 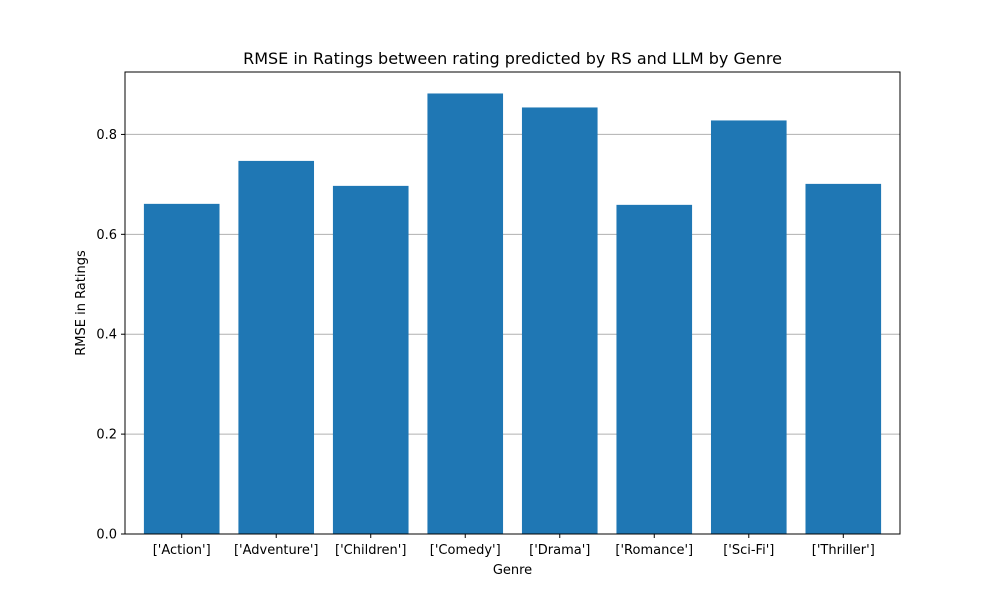 What do you see at coordinates (465, 550) in the screenshot?
I see `x-tick-label: ['Comedy']` at bounding box center [465, 550].